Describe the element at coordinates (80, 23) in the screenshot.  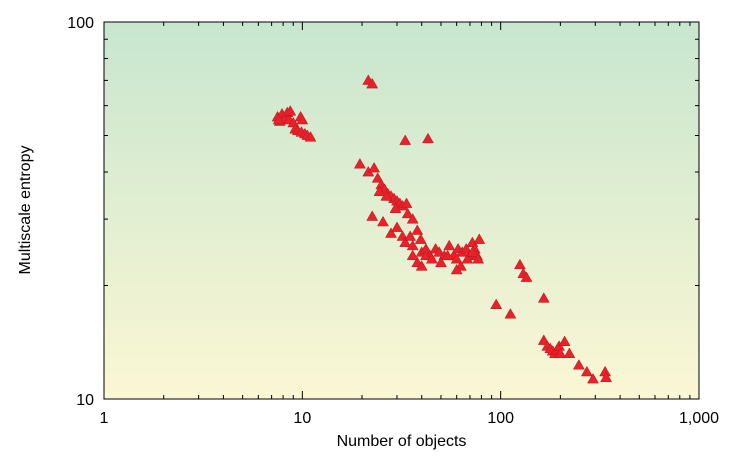
I see `y-tick-label: 100` at that location.